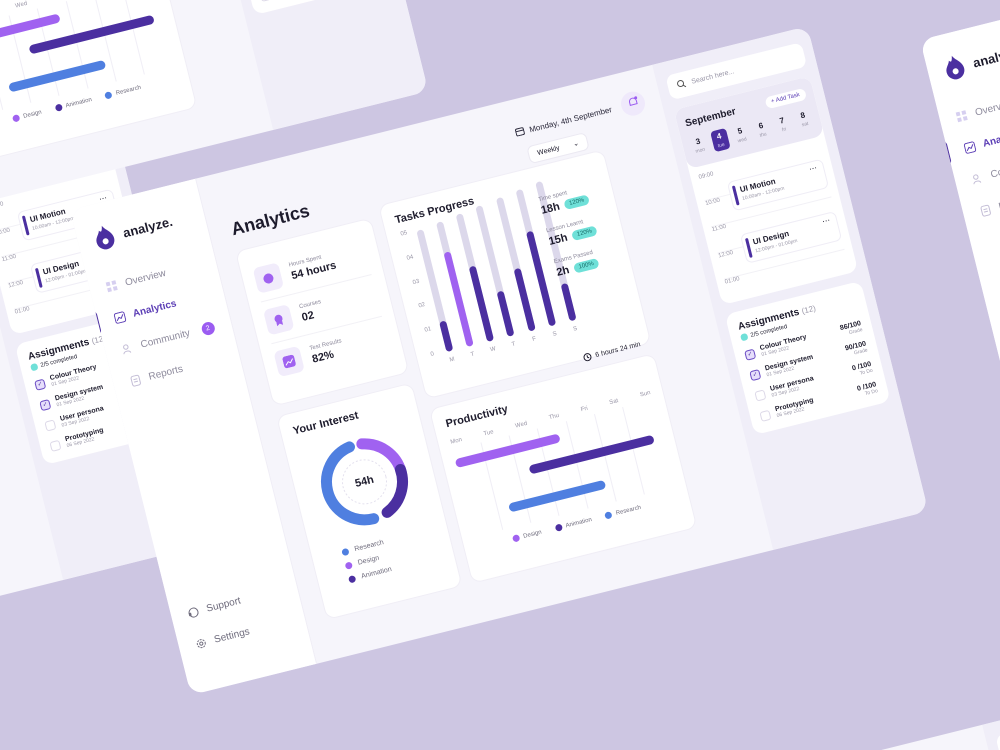 The height and width of the screenshot is (750, 1000). What do you see at coordinates (223, 605) in the screenshot?
I see `sidebar-item-label: Support` at bounding box center [223, 605].